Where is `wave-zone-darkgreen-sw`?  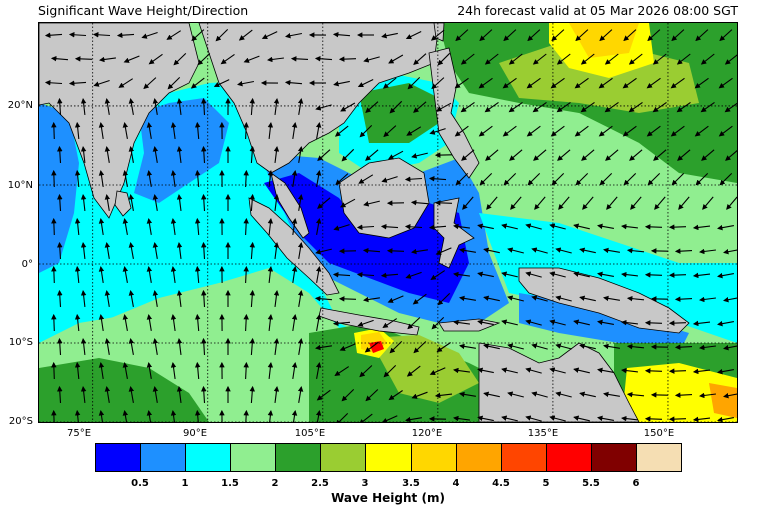 wave-zone-darkgreen-sw is located at coordinates (124, 390).